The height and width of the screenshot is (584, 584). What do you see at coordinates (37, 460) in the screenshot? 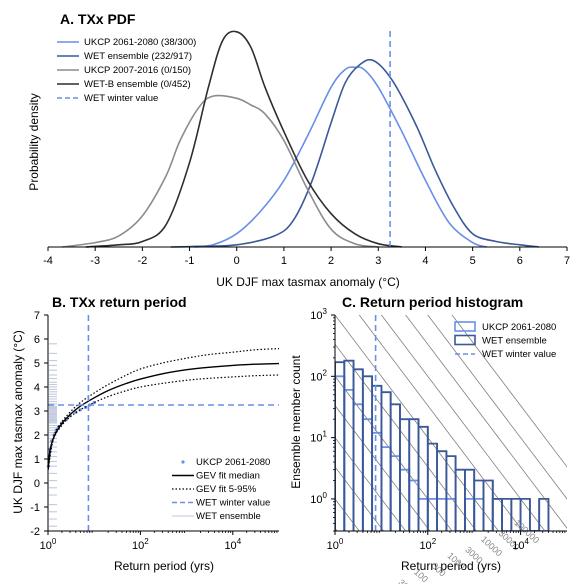
I see `y-tick-label: 1` at bounding box center [37, 460].